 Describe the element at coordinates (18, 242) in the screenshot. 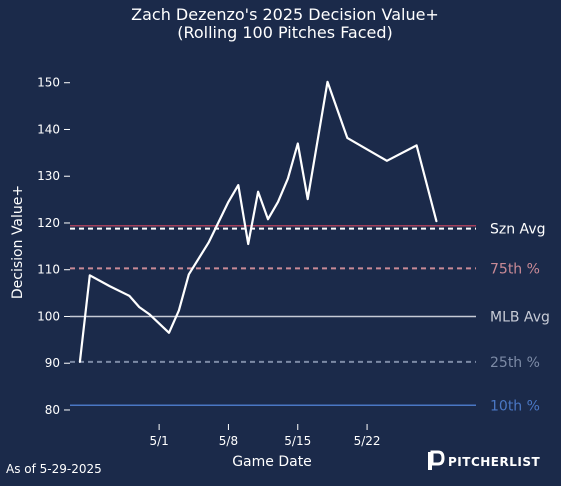

I see `y-axis-label: Decision Value+` at that location.